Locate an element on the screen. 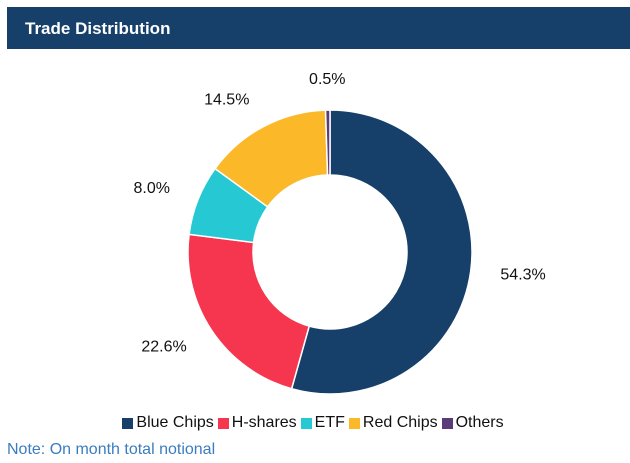  legend-item: Red Chips is located at coordinates (393, 423).